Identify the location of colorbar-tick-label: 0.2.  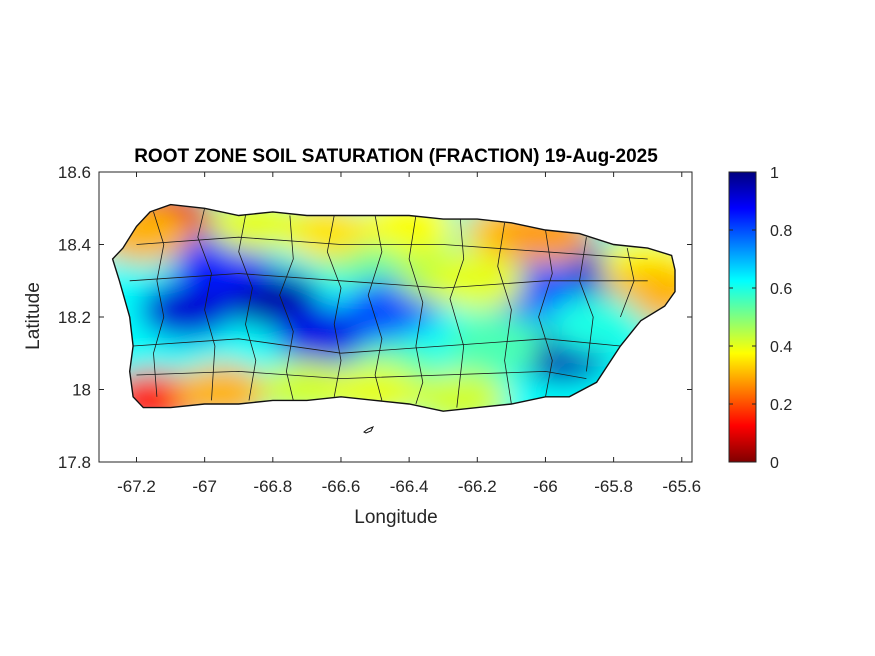
(781, 405).